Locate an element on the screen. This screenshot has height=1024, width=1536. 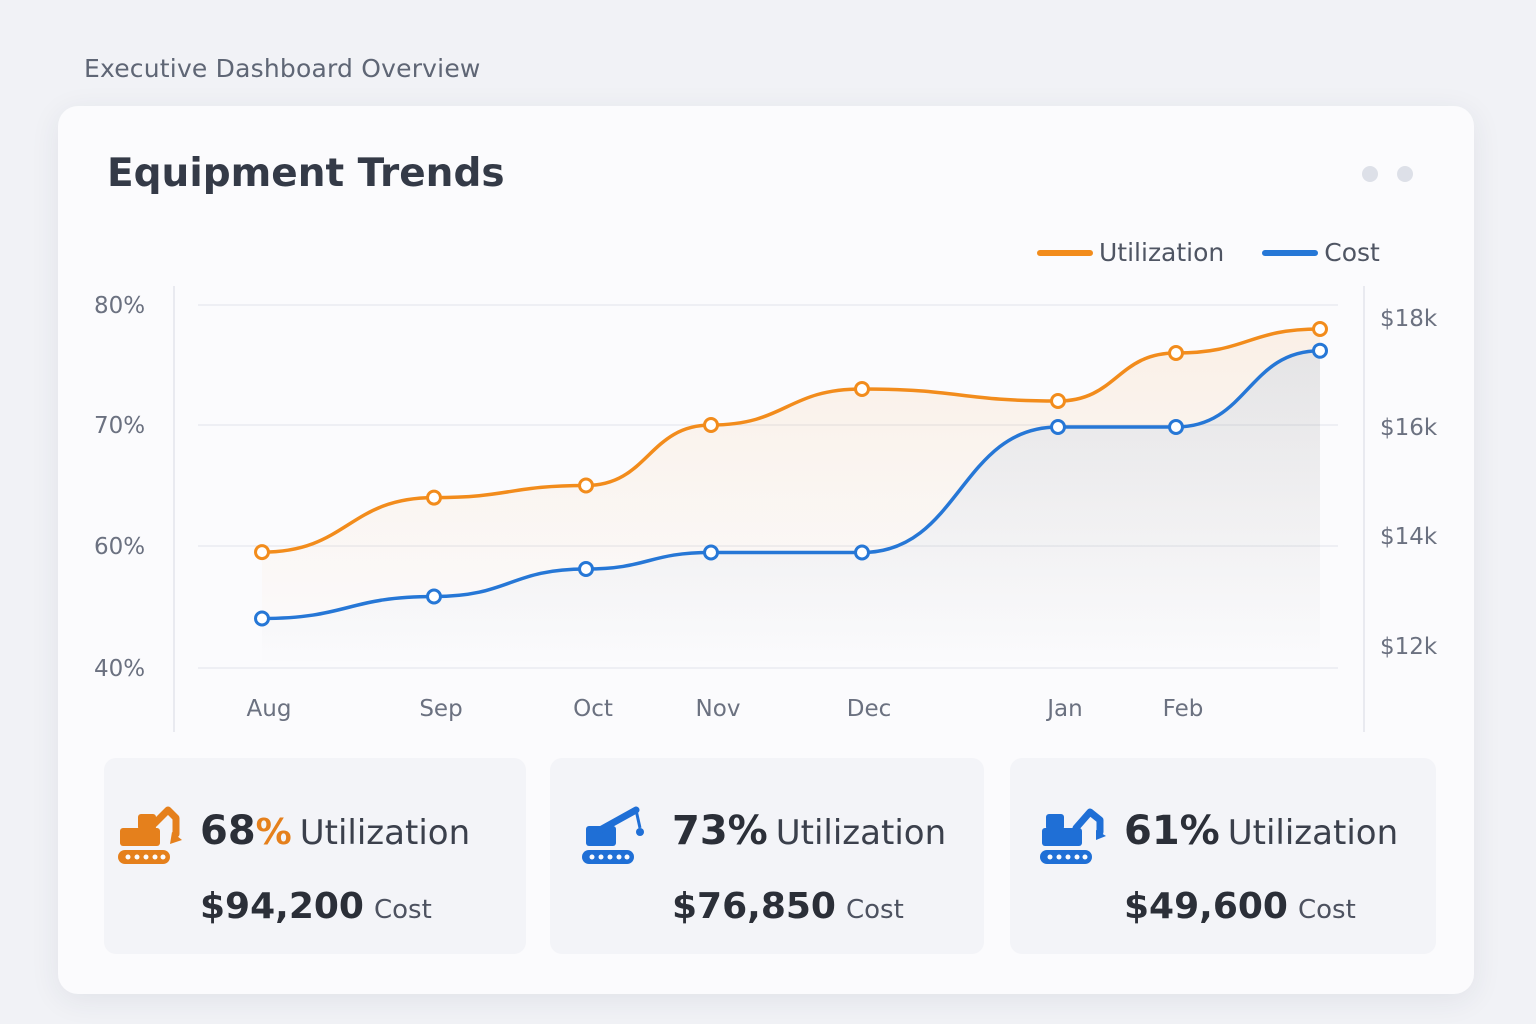
page-header-title: Executive Dashboard Overview is located at coordinates (282, 68).